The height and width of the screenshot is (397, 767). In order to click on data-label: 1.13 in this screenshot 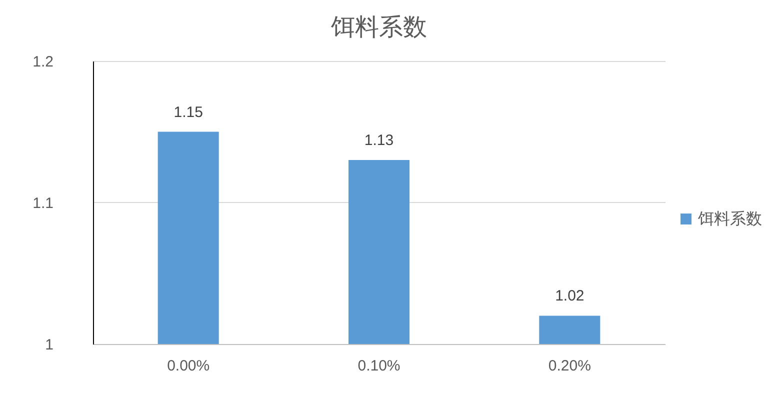, I will do `click(379, 141)`.